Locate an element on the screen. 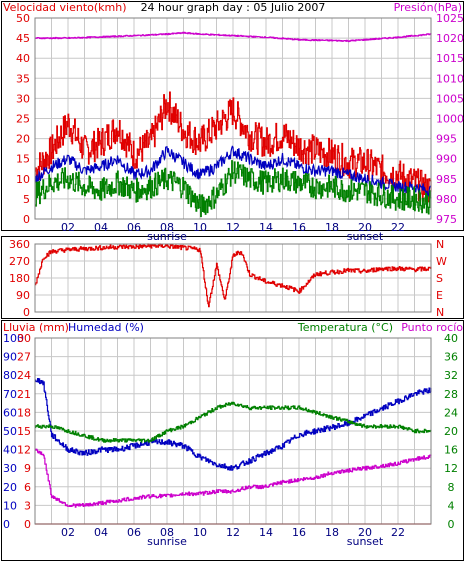  temperature-tick-label: 24 is located at coordinates (451, 412).